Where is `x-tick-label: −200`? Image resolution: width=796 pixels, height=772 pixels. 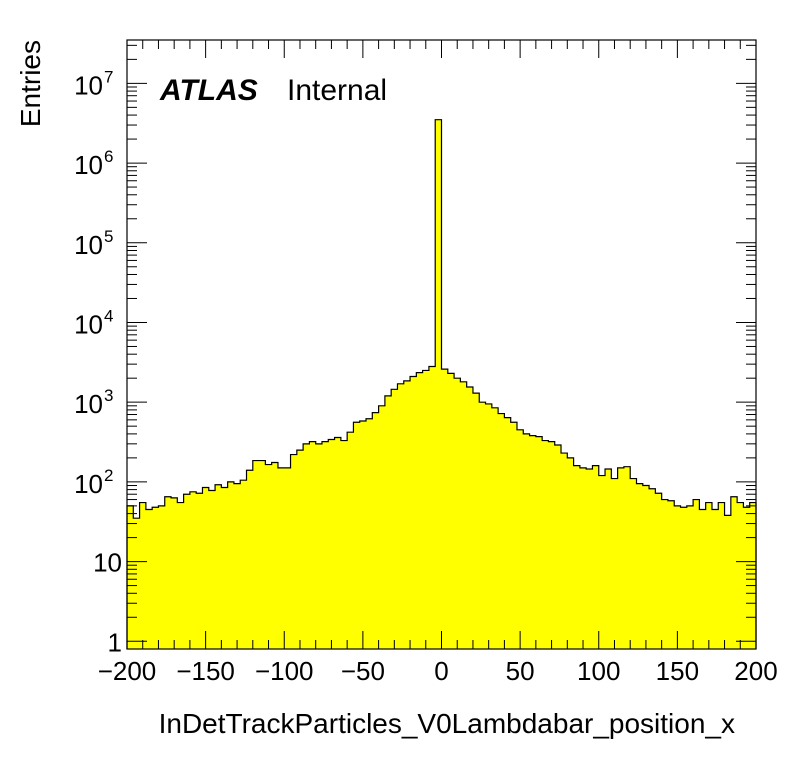 x-tick-label: −200 is located at coordinates (127, 671).